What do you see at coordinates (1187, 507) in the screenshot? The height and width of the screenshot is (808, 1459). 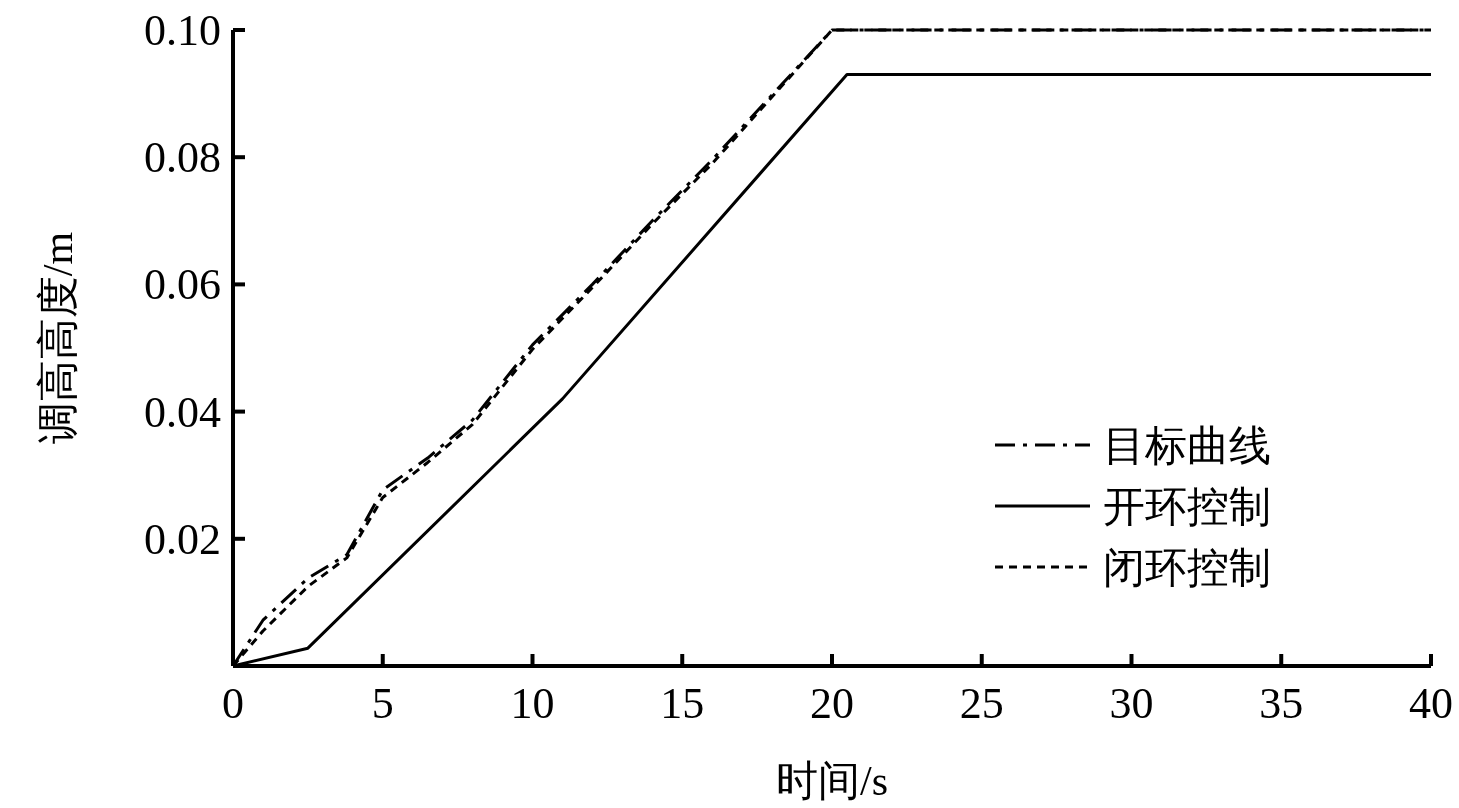 I see `legend-label: 开环控制` at bounding box center [1187, 507].